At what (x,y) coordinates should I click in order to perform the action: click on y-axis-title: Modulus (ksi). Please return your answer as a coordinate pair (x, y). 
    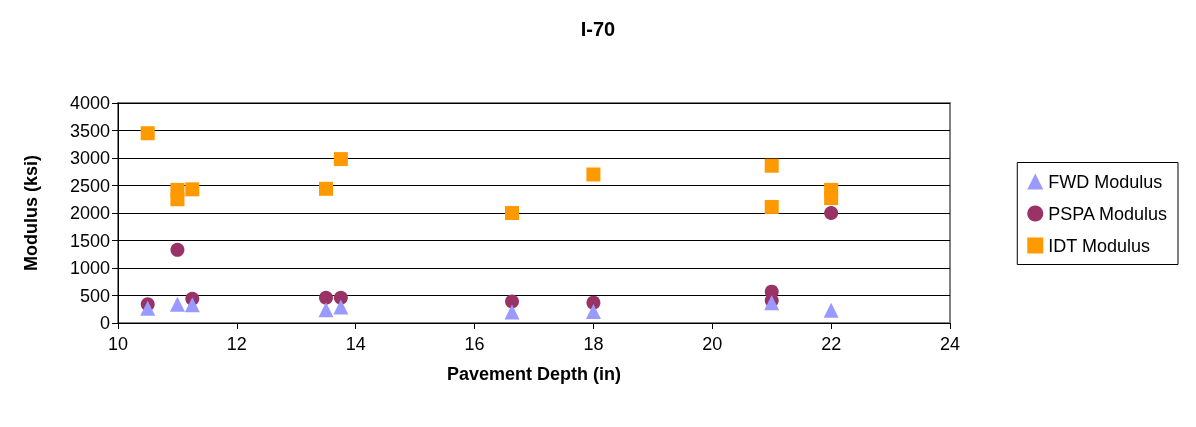
    Looking at the image, I should click on (31, 213).